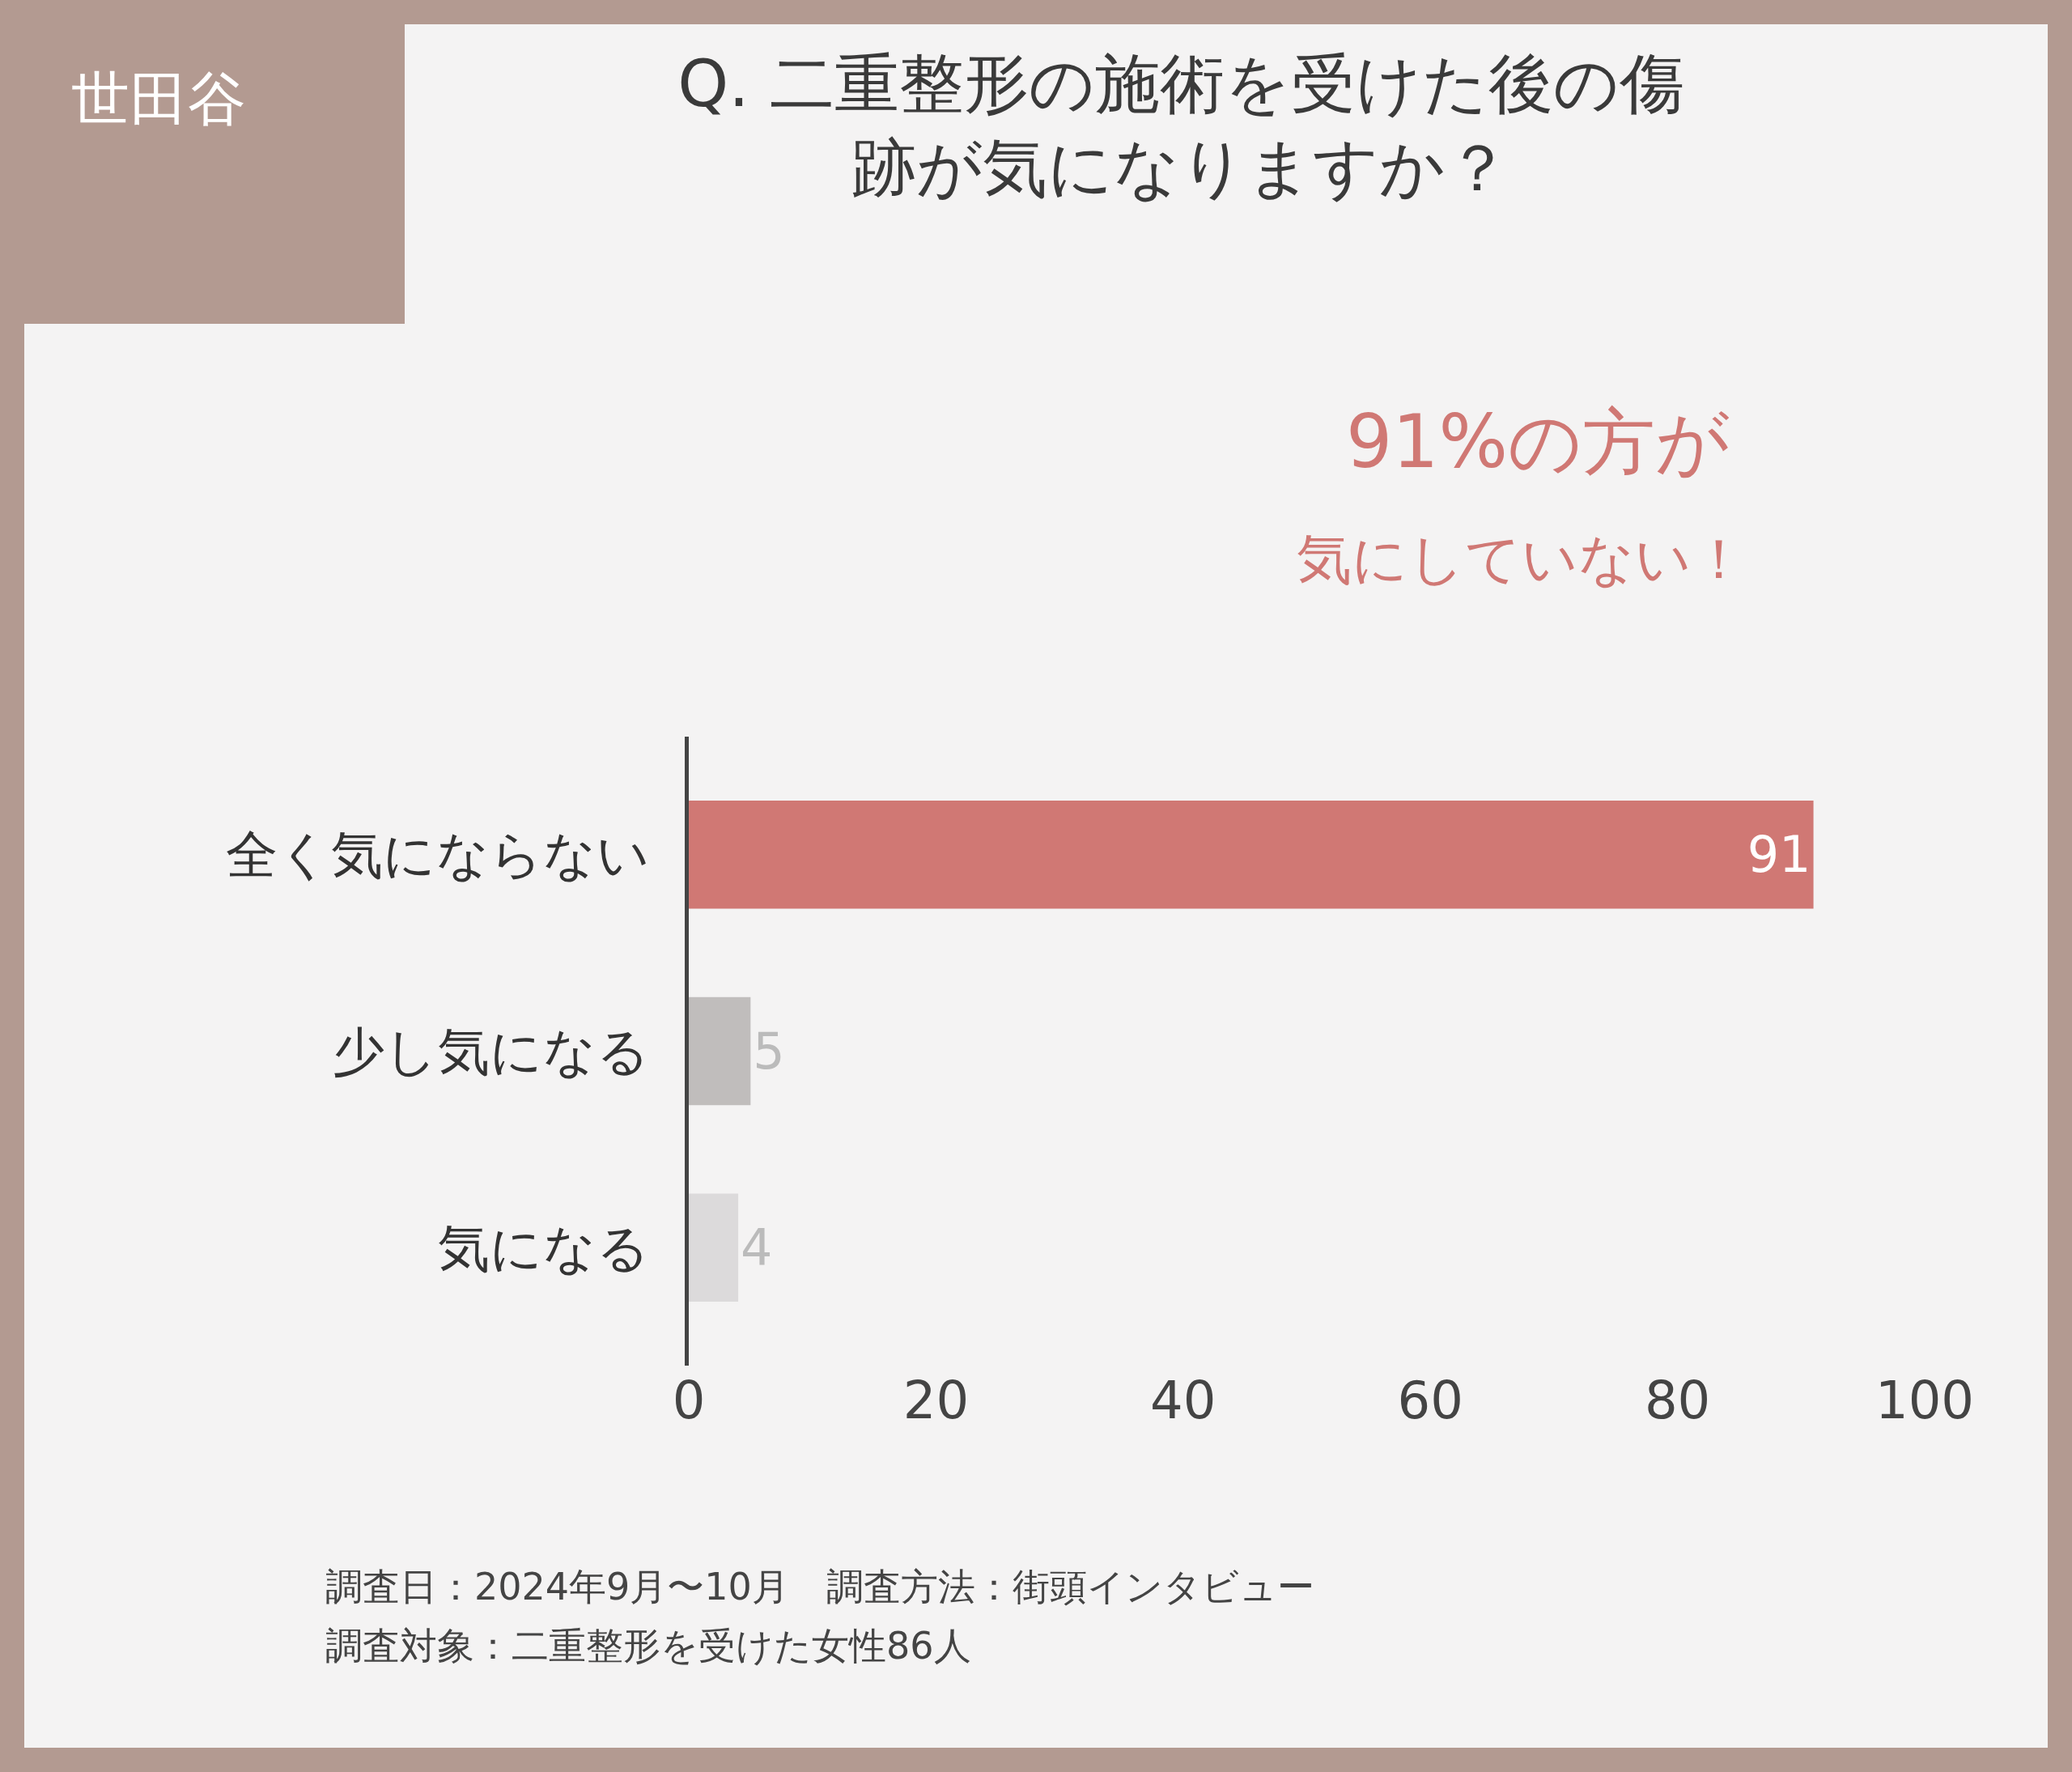 The width and height of the screenshot is (2072, 1772). Describe the element at coordinates (438, 856) in the screenshot. I see `y-tick-label: 全く気にならない` at that location.